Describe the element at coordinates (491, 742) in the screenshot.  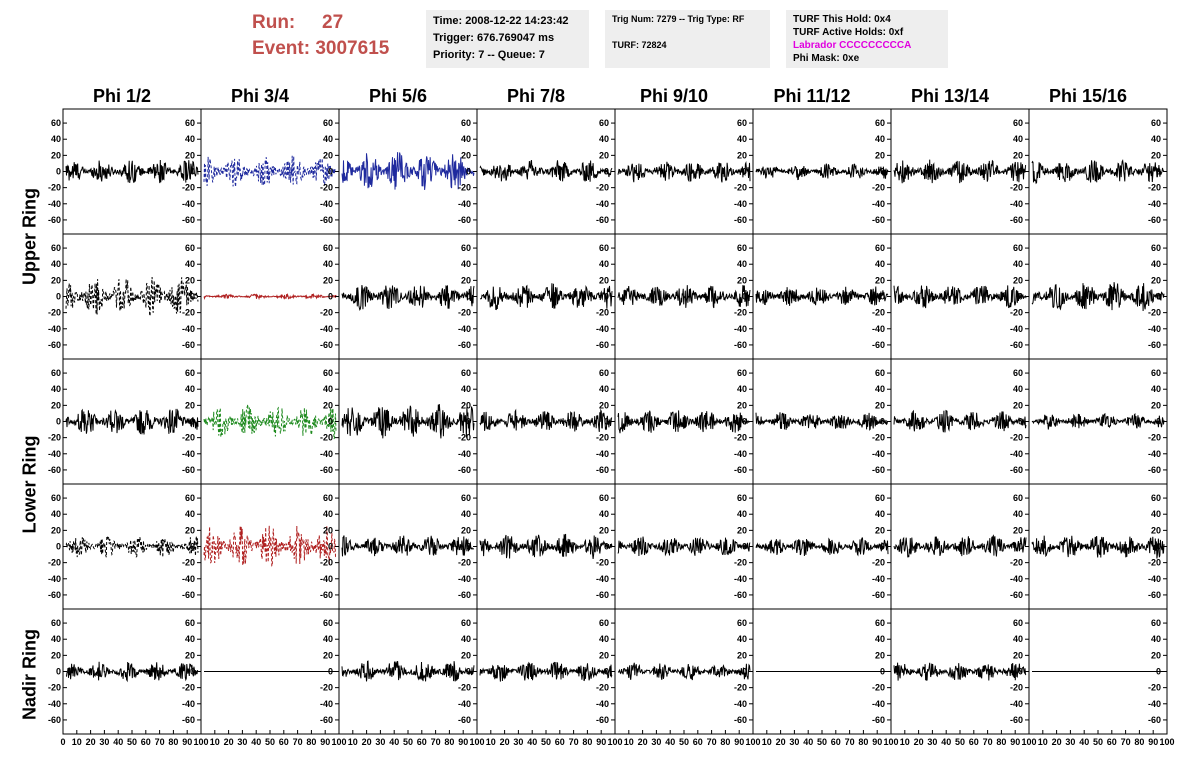
I see `x-tick-label: 10` at that location.